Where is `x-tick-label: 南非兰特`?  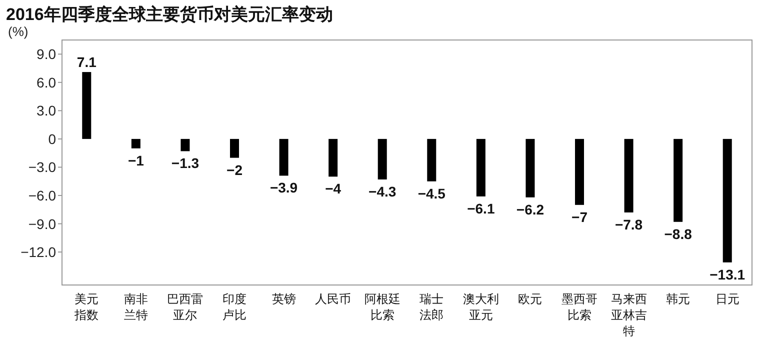 x-tick-label: 南非兰特 is located at coordinates (136, 307).